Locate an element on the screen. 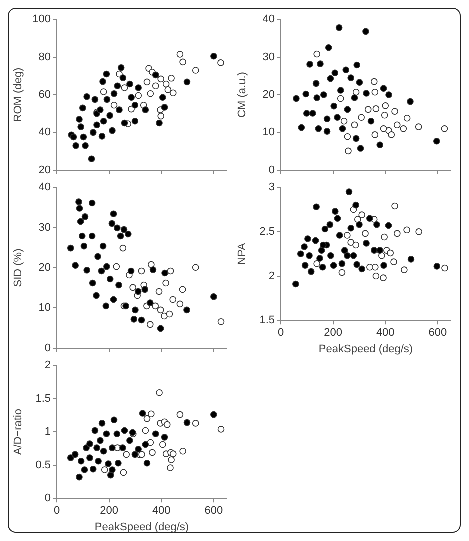 This screenshot has height=541, width=469. x-tick-label: 200 is located at coordinates (333, 333).